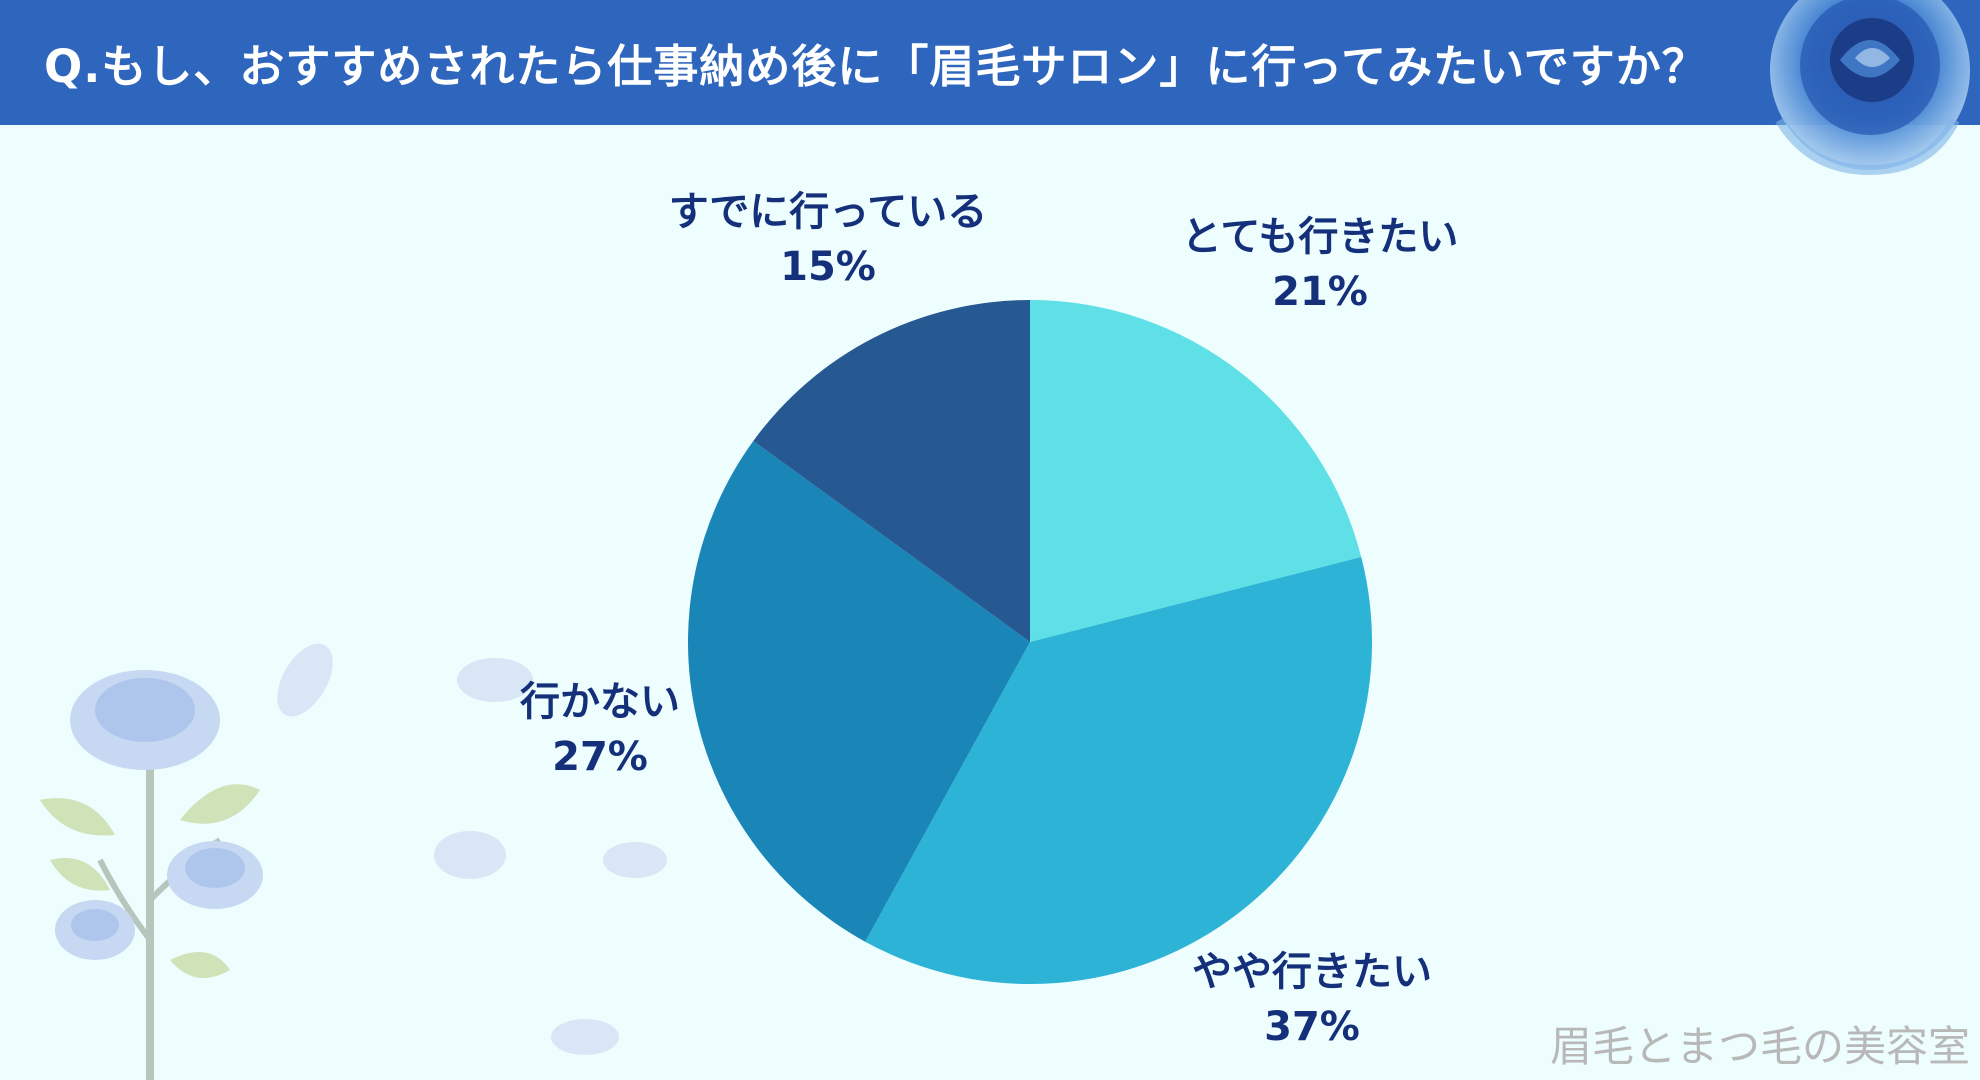 The width and height of the screenshot is (1980, 1080). I want to click on page-title: Q.もし、おすすめされたら仕事納め後に「眉毛サロン」に行ってみたいですか？, so click(876, 66).